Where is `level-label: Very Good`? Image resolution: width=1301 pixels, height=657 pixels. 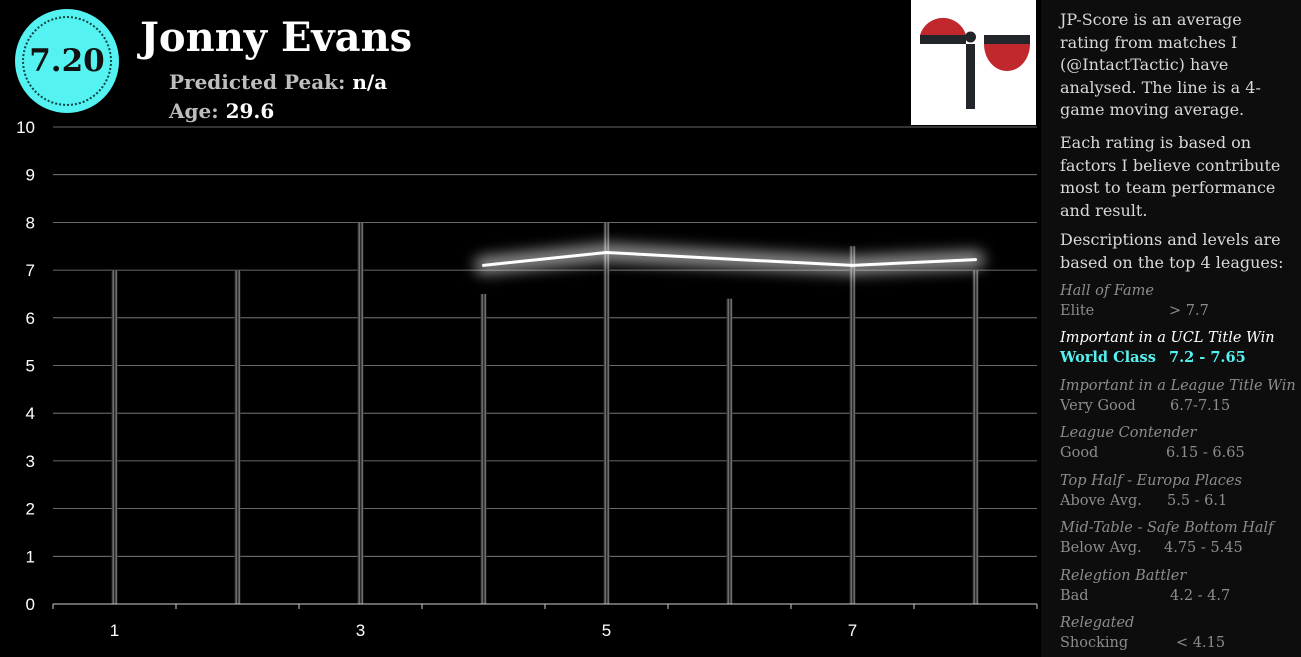
level-label: Very Good is located at coordinates (1098, 406).